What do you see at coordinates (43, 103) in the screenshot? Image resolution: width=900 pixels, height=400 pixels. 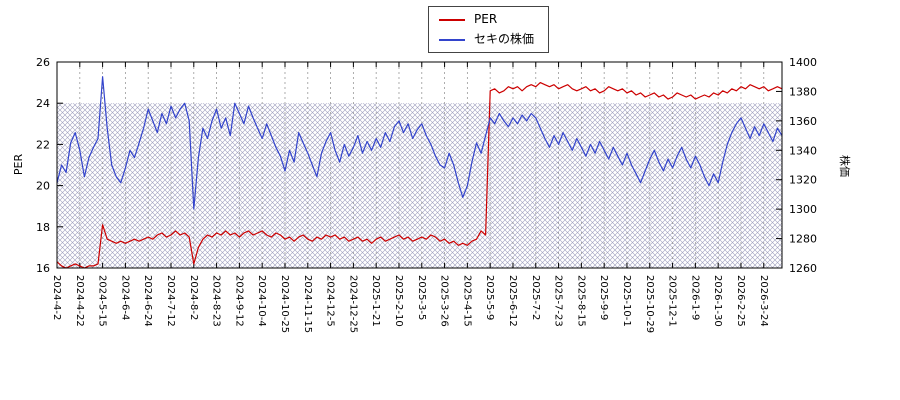 I see `left-tick-label: 24` at bounding box center [43, 103].